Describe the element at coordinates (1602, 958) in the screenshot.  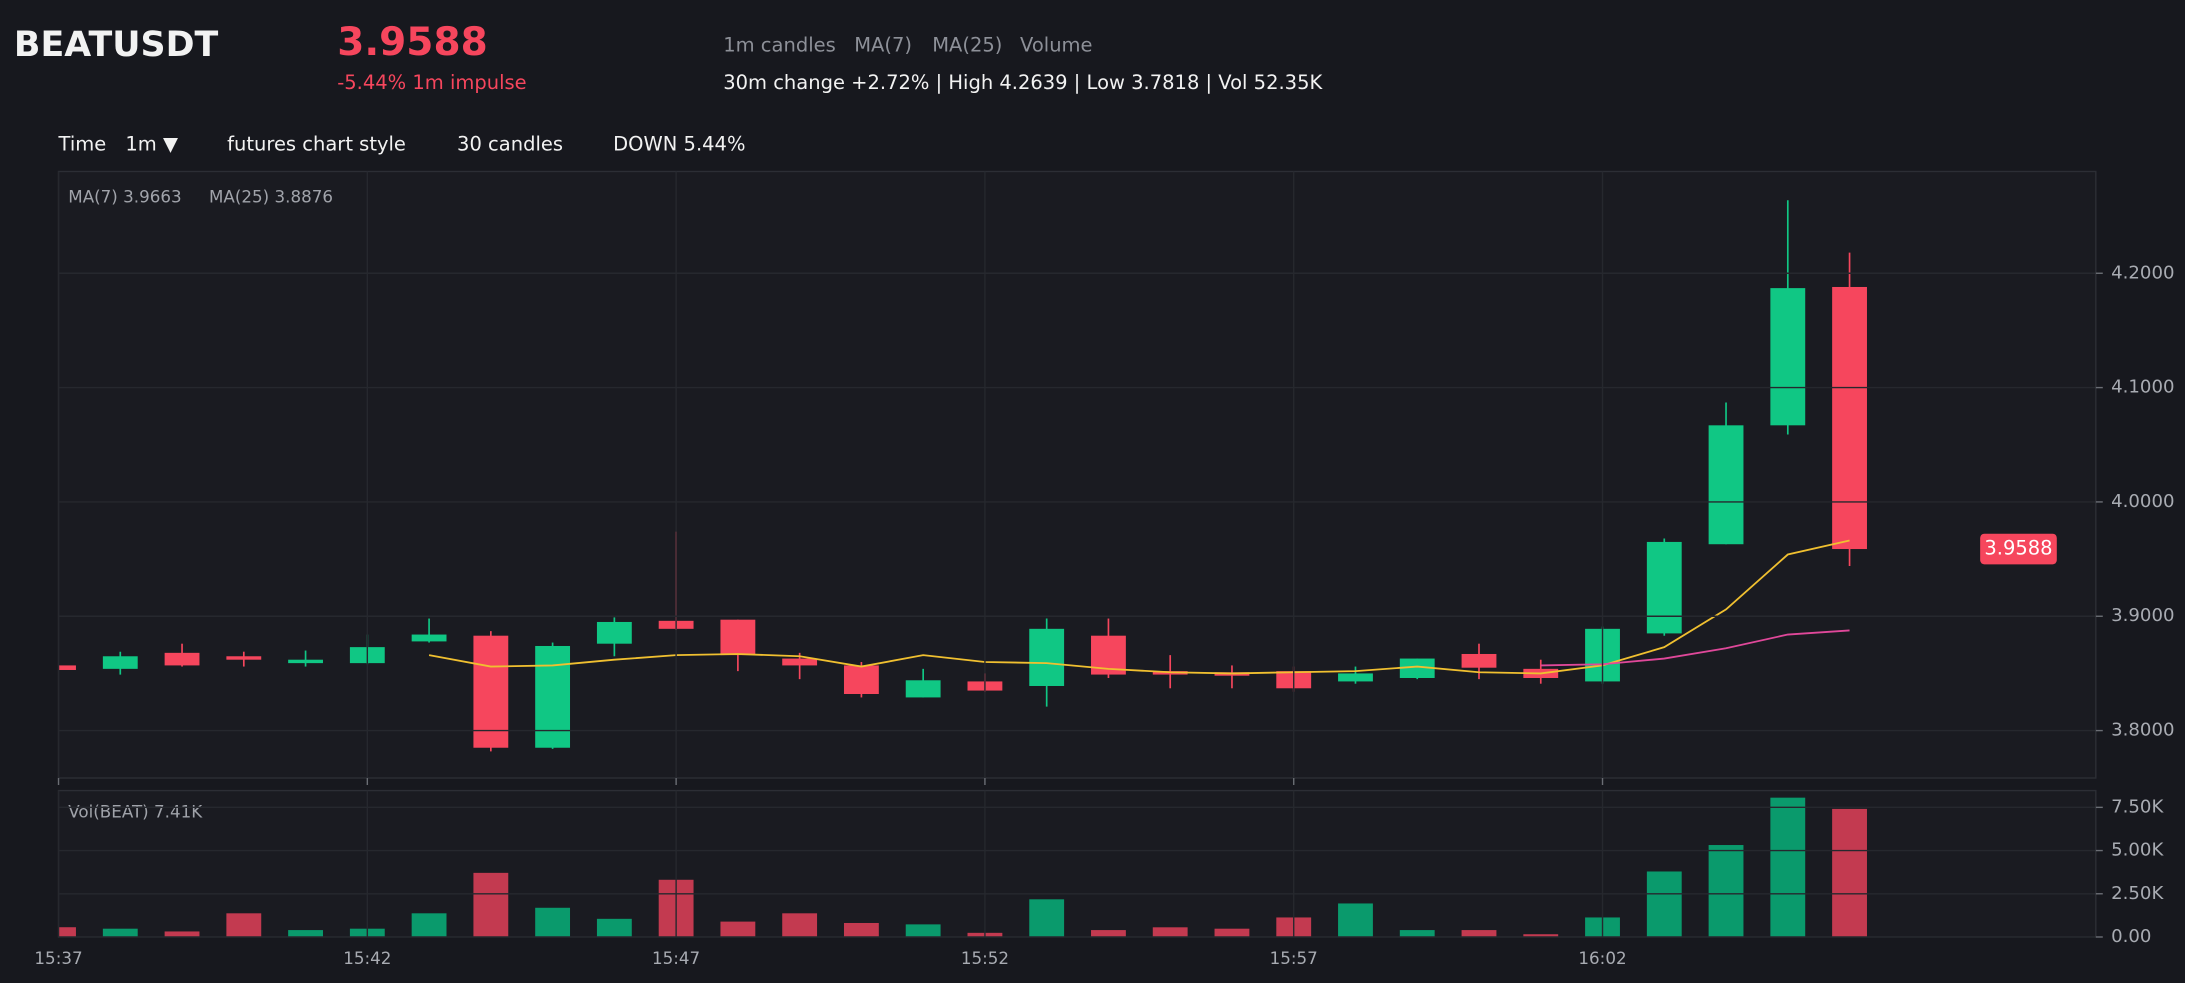
I see `x-tick-label: 16:02` at that location.